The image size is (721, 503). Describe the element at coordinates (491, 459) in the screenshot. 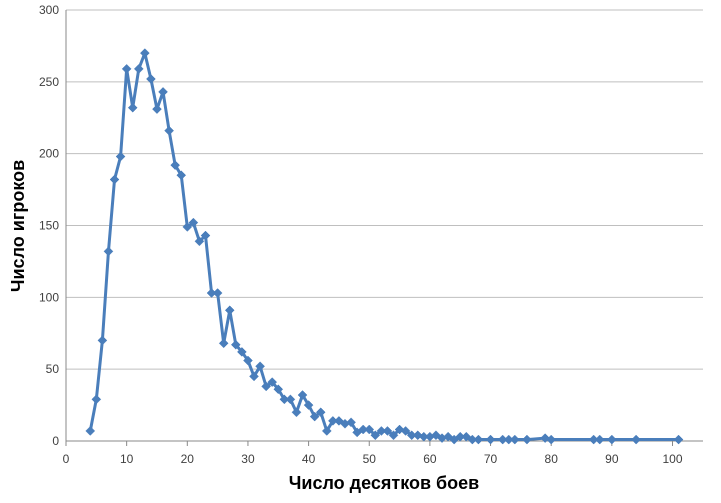

I see `x-tick-label: 70` at that location.